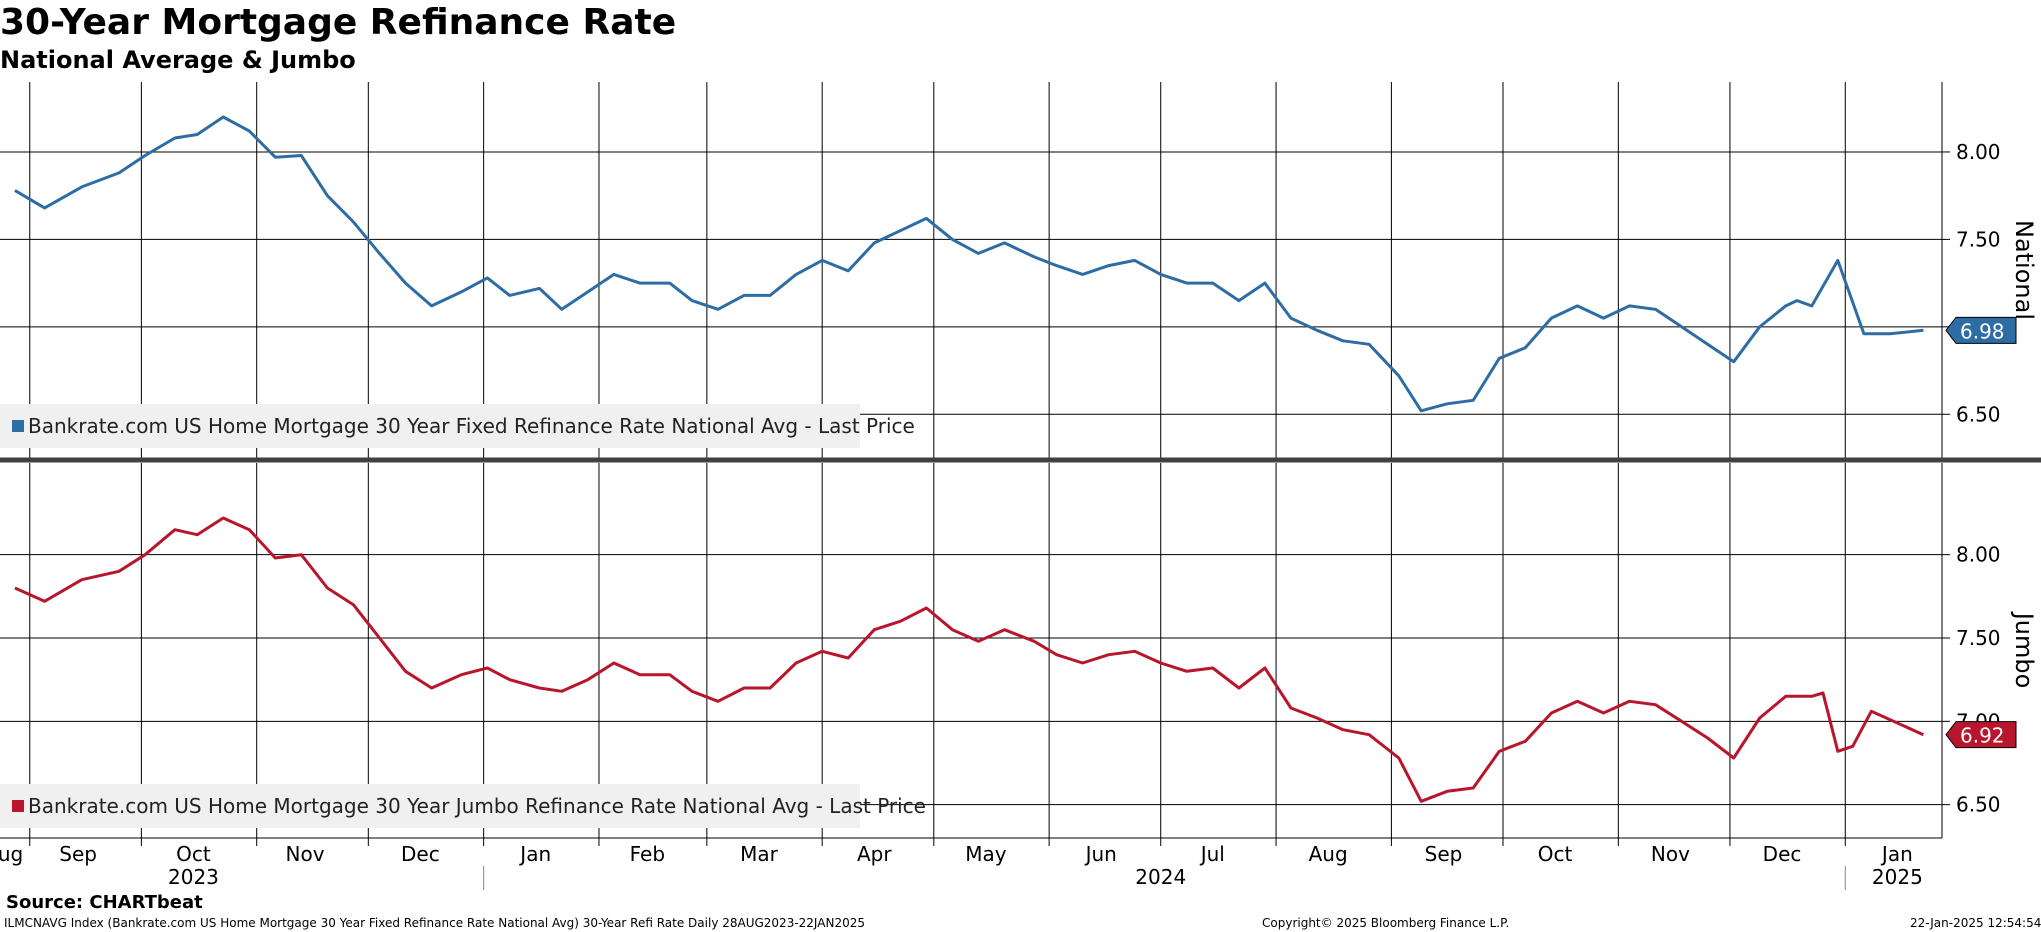 The height and width of the screenshot is (932, 2041). I want to click on national-legend-box, so click(430, 426).